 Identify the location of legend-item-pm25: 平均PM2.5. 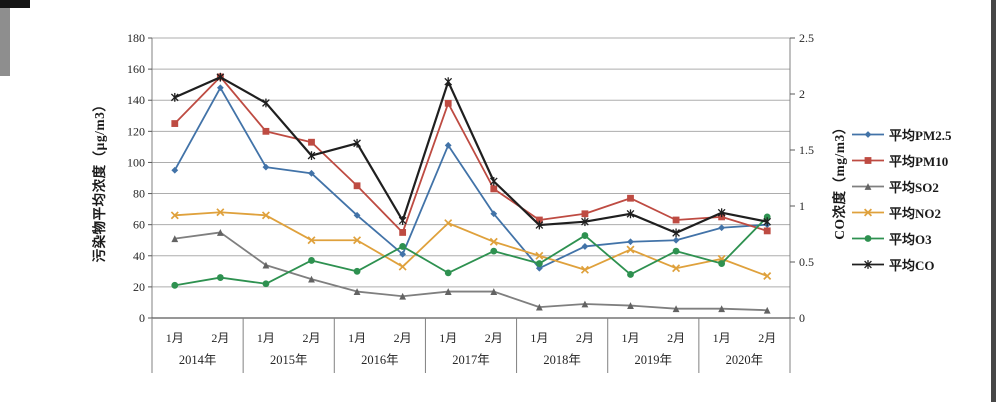
(901, 135).